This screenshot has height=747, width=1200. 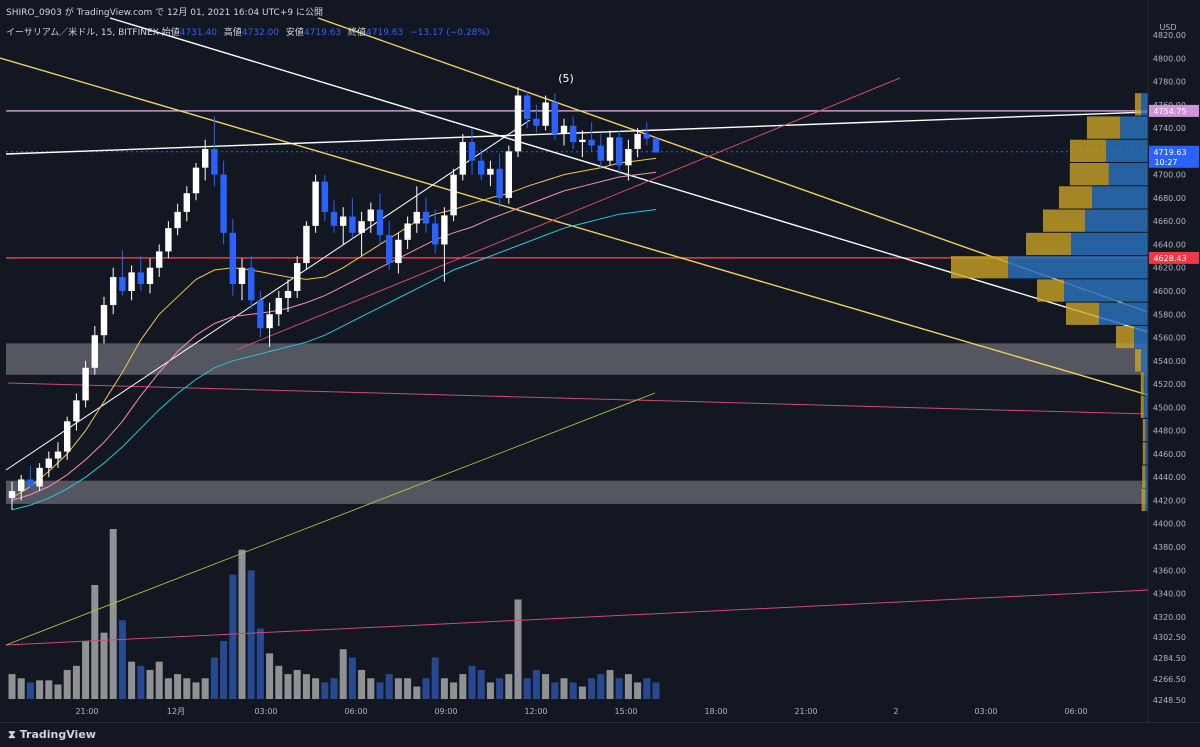 I want to click on price-tick-label: 4500.00, so click(x=1169, y=407).